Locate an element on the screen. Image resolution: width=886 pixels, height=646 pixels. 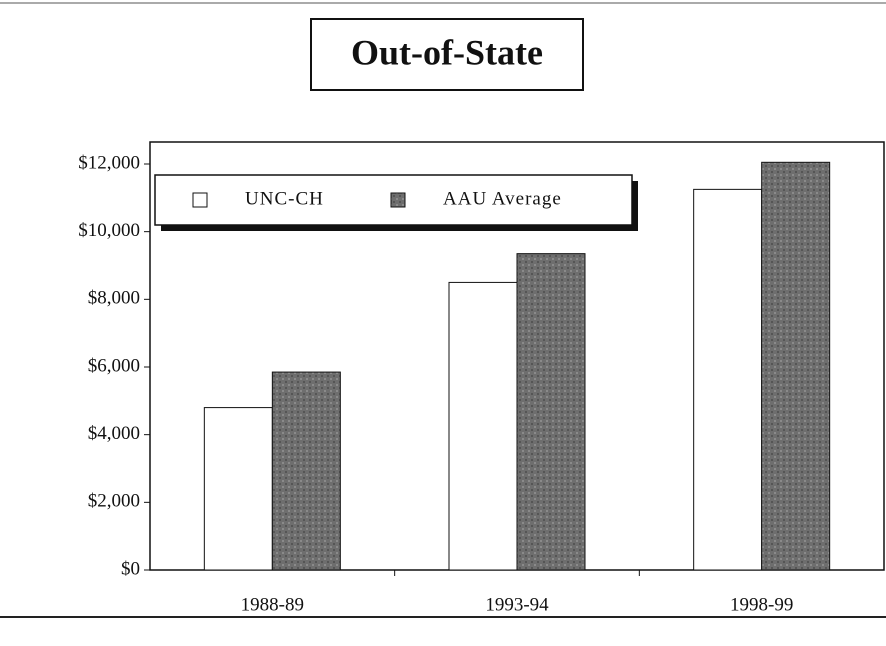
y-tick-label: $2,000 is located at coordinates (114, 501).